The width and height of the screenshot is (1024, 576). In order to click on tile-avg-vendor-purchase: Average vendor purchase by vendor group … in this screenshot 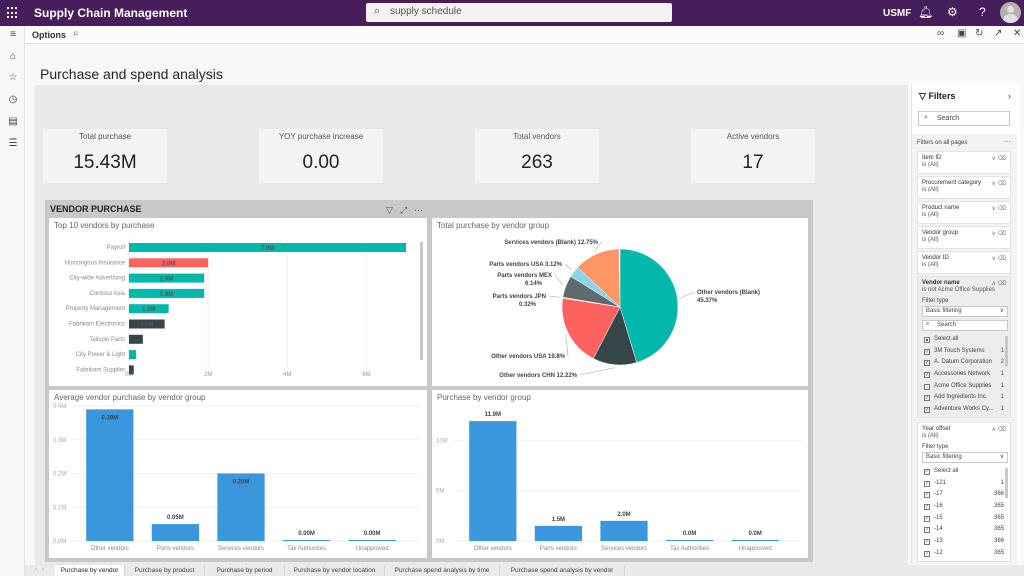, I will do `click(238, 474)`.